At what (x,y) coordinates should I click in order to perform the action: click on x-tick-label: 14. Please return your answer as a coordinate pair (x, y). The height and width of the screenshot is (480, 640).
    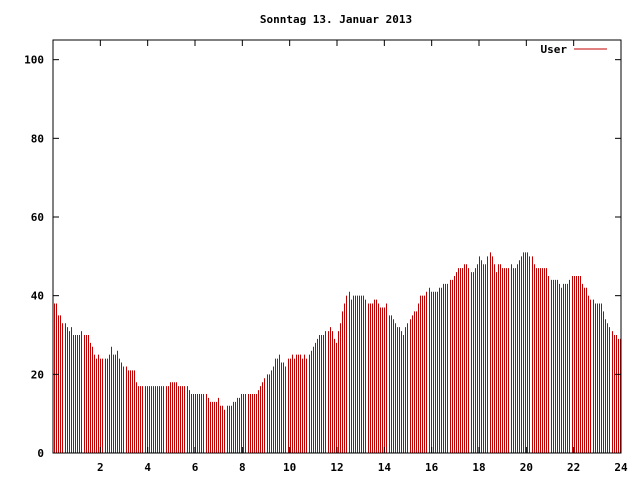
    Looking at the image, I should click on (385, 467).